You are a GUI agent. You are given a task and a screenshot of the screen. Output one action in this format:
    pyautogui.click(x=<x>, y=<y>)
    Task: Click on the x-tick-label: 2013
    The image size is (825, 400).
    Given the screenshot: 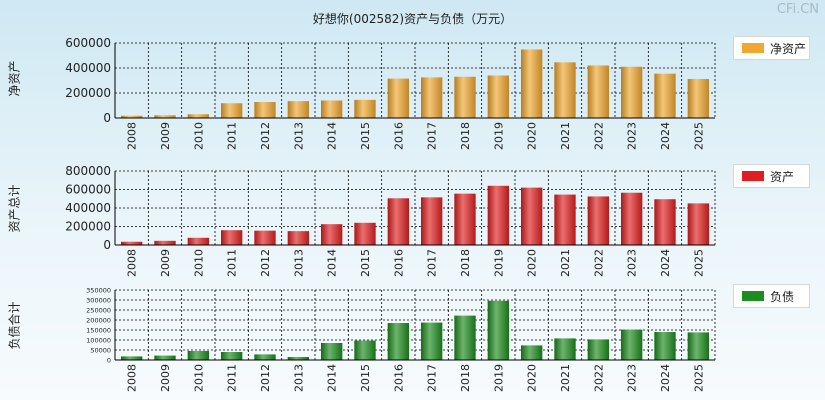 What is the action you would take?
    pyautogui.click(x=298, y=378)
    